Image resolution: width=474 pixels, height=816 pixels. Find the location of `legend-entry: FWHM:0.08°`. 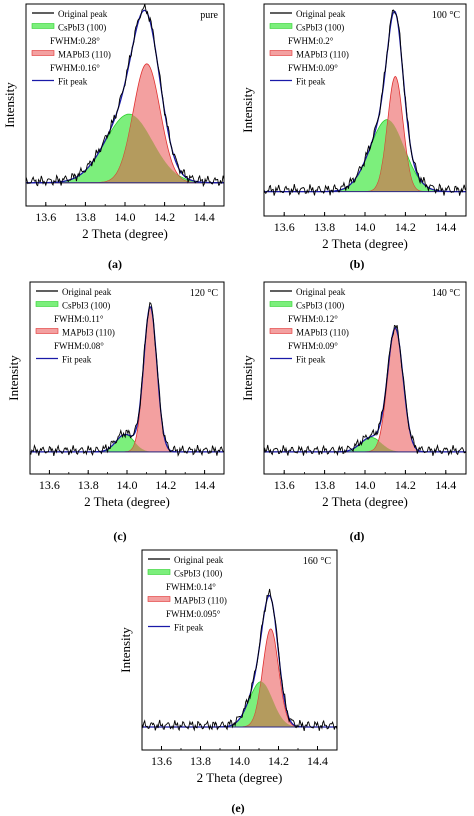

legend-entry: FWHM:0.08° is located at coordinates (79, 346).